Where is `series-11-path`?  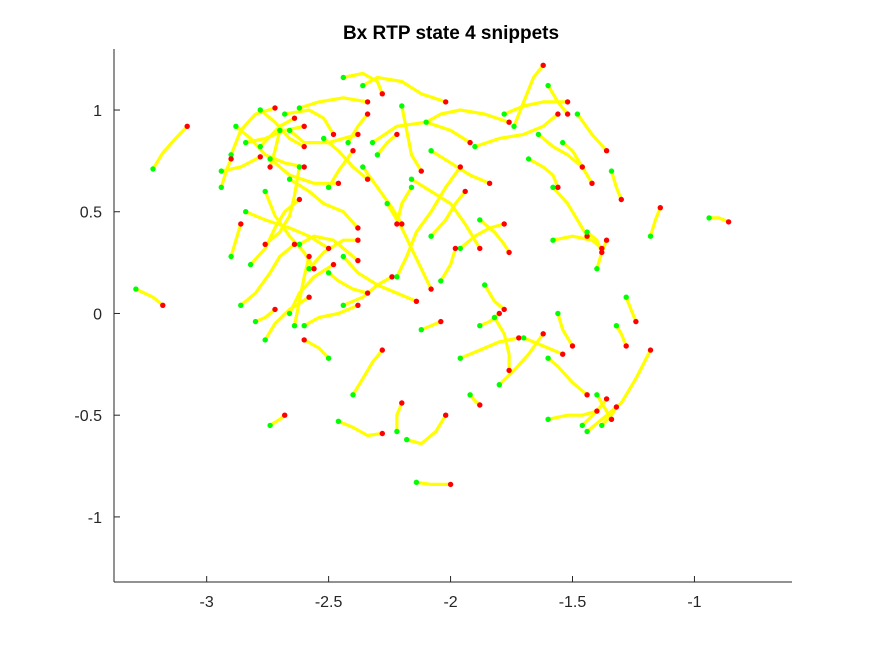 series-11-path is located at coordinates (309, 122).